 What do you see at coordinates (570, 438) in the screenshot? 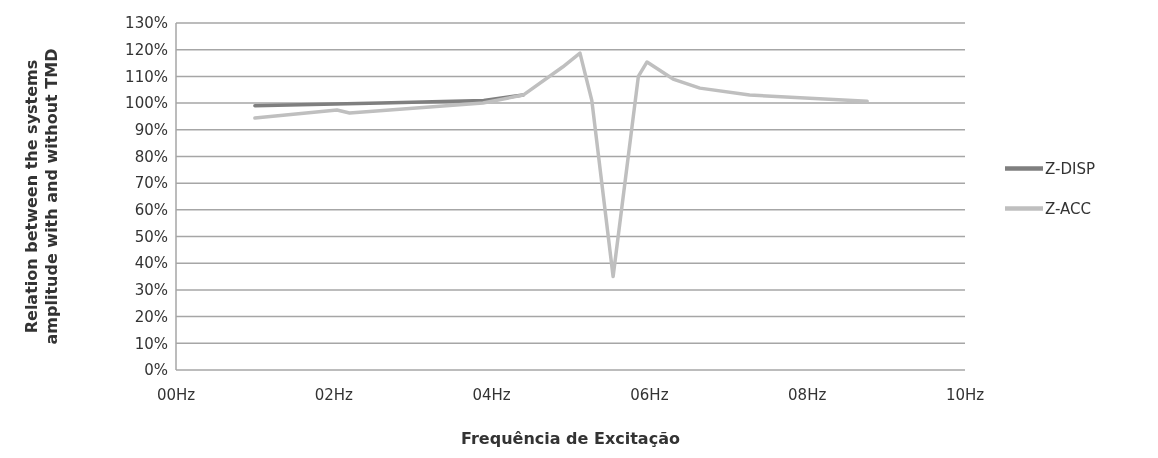
I see `x-axis-title: Frequência de Excitação` at bounding box center [570, 438].